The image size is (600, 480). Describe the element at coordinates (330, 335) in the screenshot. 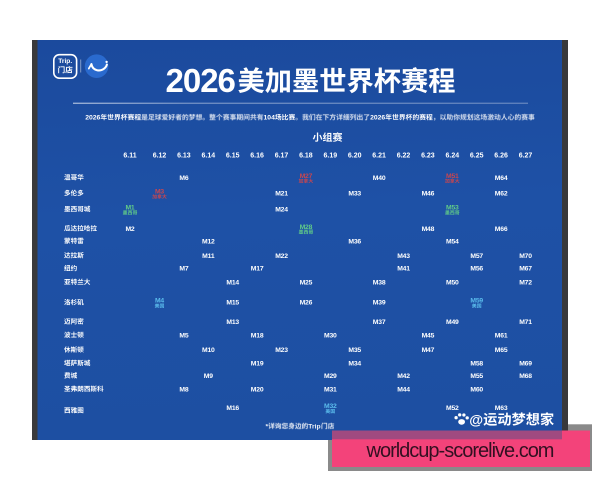

I see `svg-text: M30` at that location.